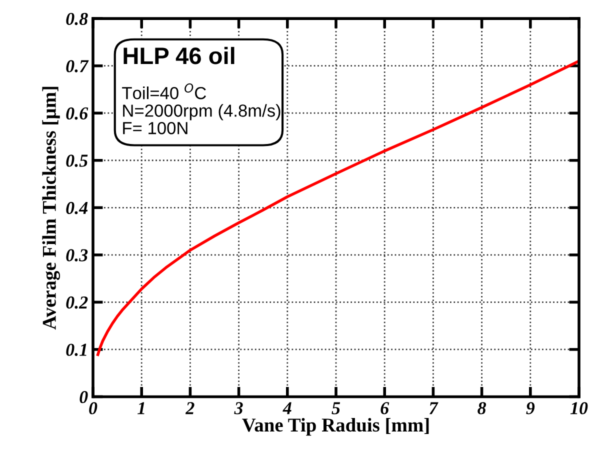 The image size is (600, 464). Describe the element at coordinates (76, 350) in the screenshot. I see `y-tick-label: 0.1` at that location.